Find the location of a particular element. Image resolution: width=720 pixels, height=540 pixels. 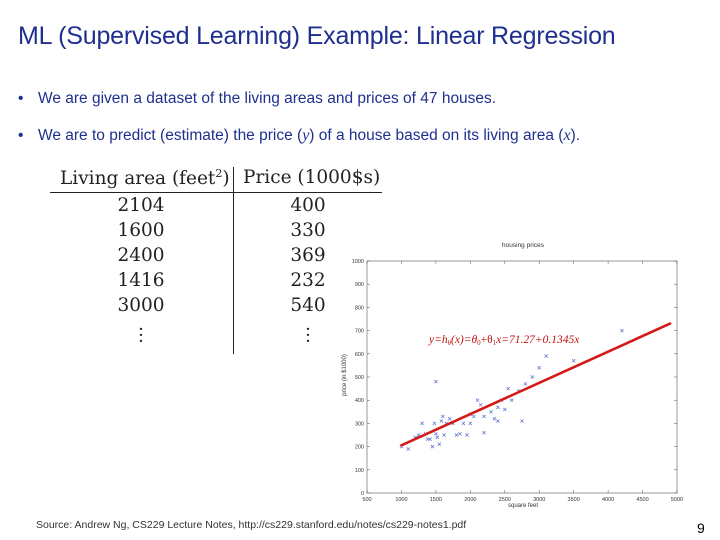

y-tick-label: 200 is located at coordinates (359, 448).